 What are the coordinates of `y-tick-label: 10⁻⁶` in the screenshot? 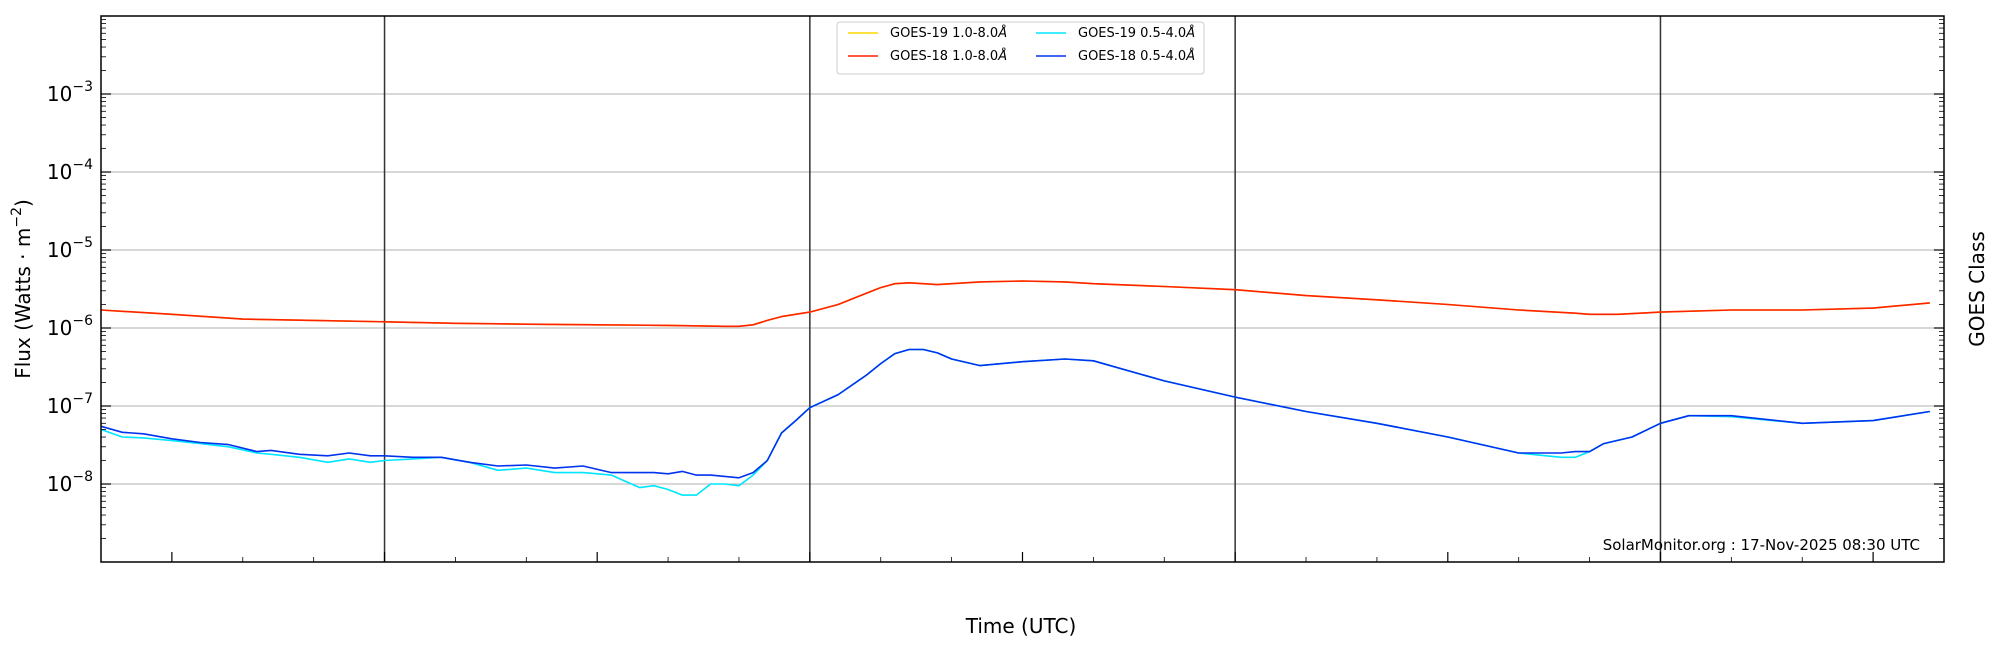 It's located at (70, 326).